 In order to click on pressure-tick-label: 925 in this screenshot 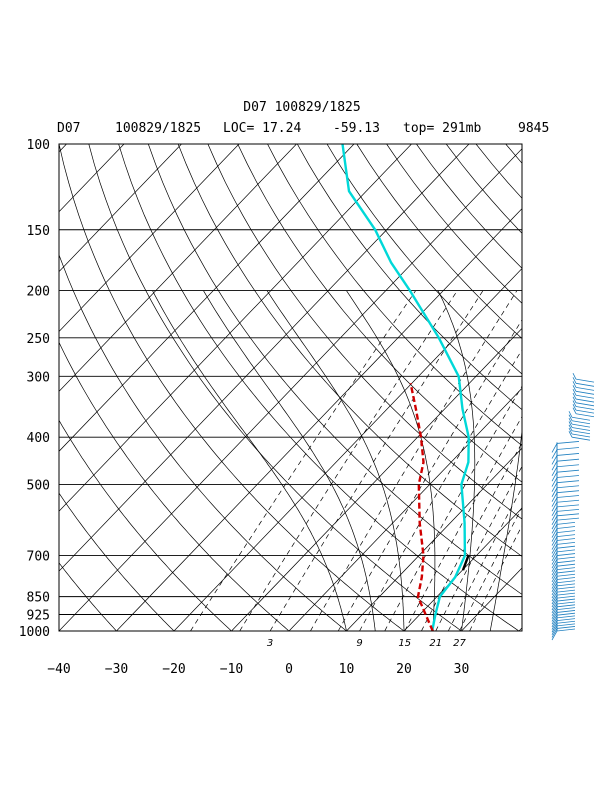, I will do `click(38, 616)`.